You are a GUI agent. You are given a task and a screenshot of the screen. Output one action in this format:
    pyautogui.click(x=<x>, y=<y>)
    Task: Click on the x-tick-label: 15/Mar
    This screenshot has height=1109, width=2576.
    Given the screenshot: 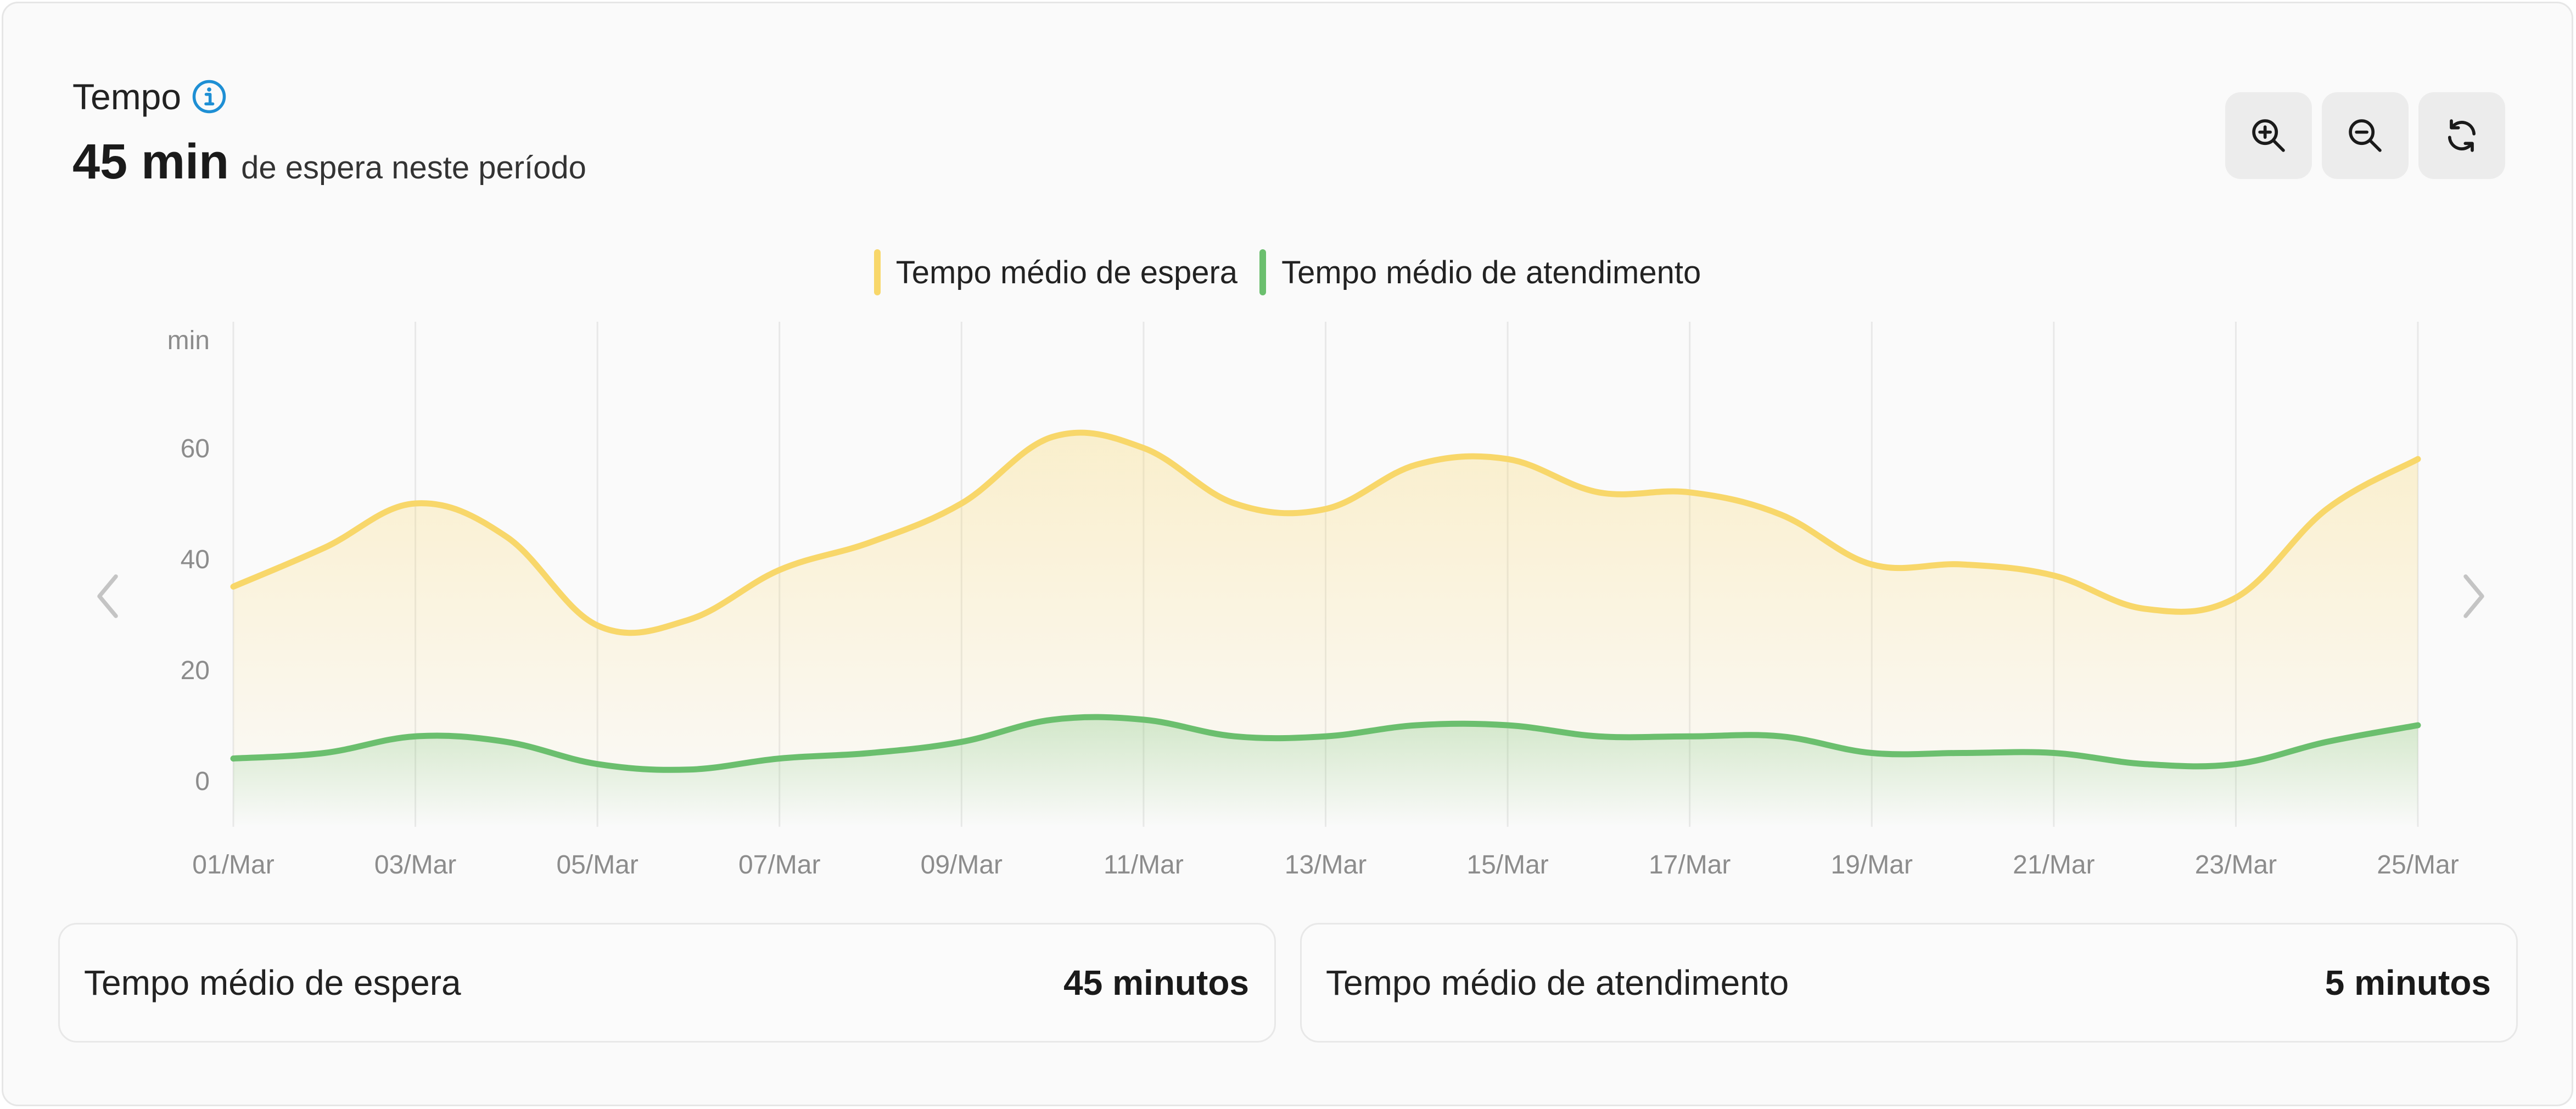 What is the action you would take?
    pyautogui.click(x=1507, y=865)
    